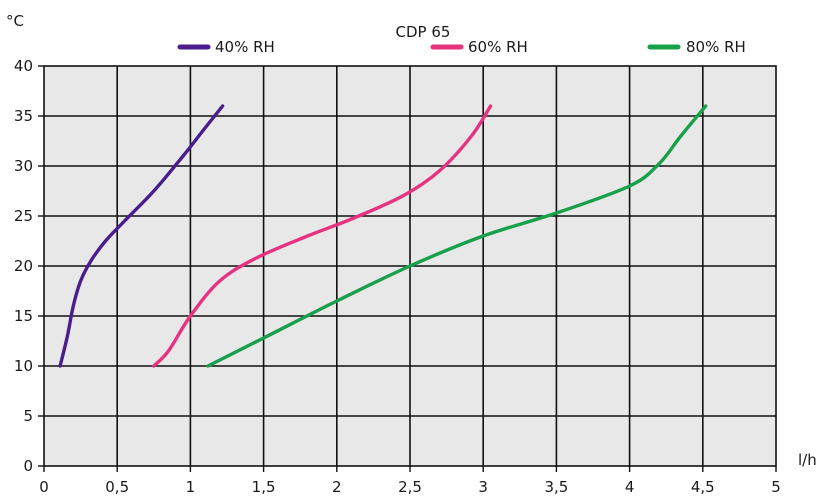 The width and height of the screenshot is (834, 499). What do you see at coordinates (337, 487) in the screenshot?
I see `x-tick-label: 2` at bounding box center [337, 487].